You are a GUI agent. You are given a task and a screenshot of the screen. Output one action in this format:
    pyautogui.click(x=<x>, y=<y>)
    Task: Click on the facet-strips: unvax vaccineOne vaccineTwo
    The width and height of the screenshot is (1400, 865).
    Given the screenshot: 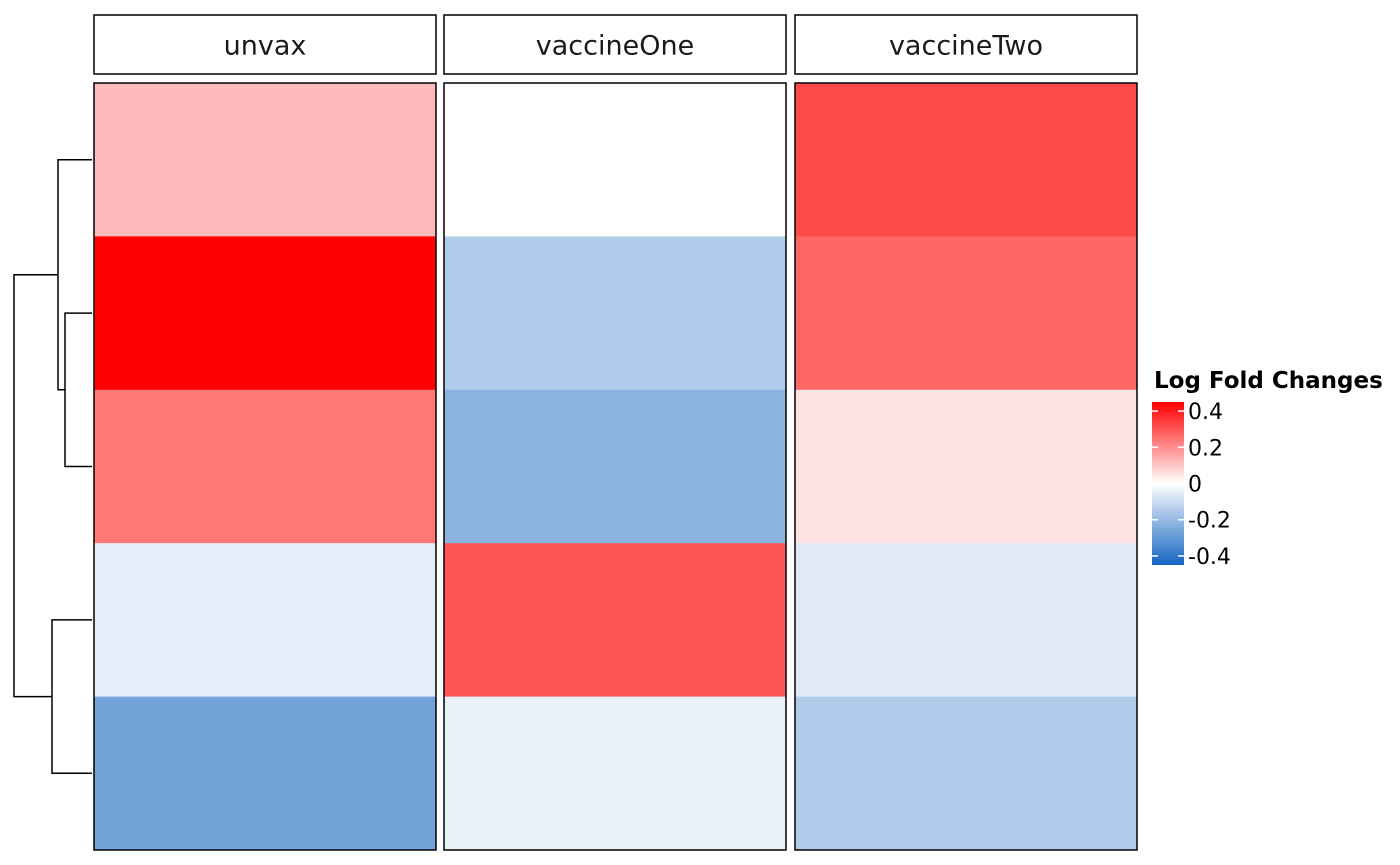 What is the action you would take?
    pyautogui.click(x=615, y=44)
    